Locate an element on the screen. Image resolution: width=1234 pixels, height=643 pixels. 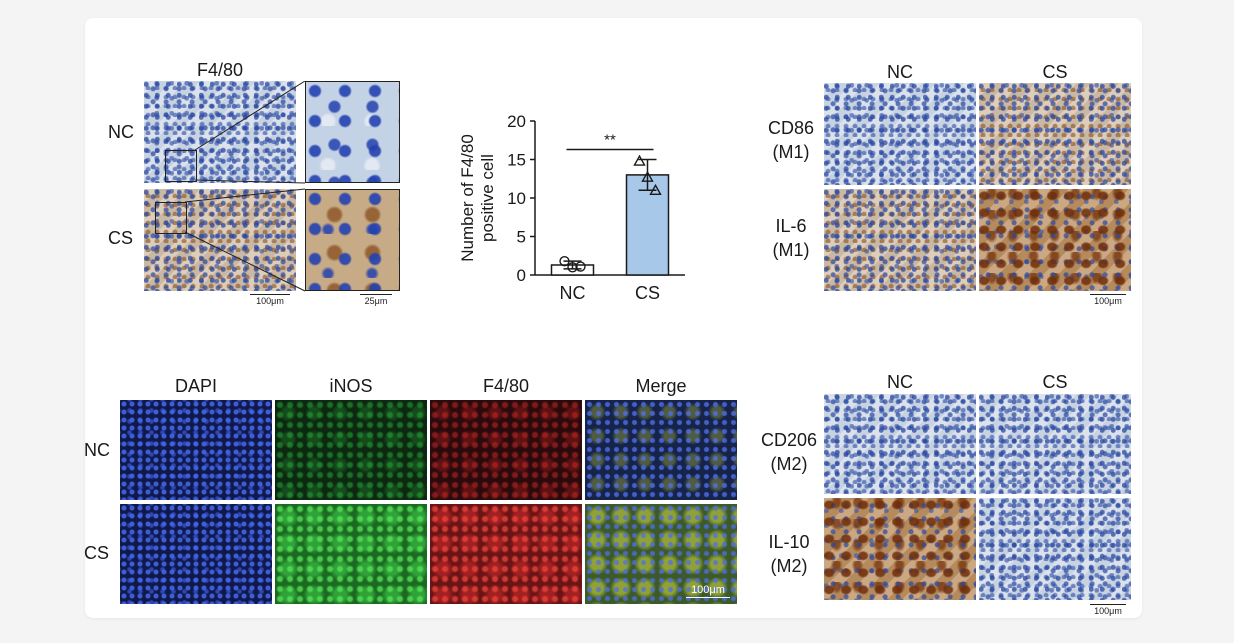
panel-a-row-cs: CS is located at coordinates (121, 238).